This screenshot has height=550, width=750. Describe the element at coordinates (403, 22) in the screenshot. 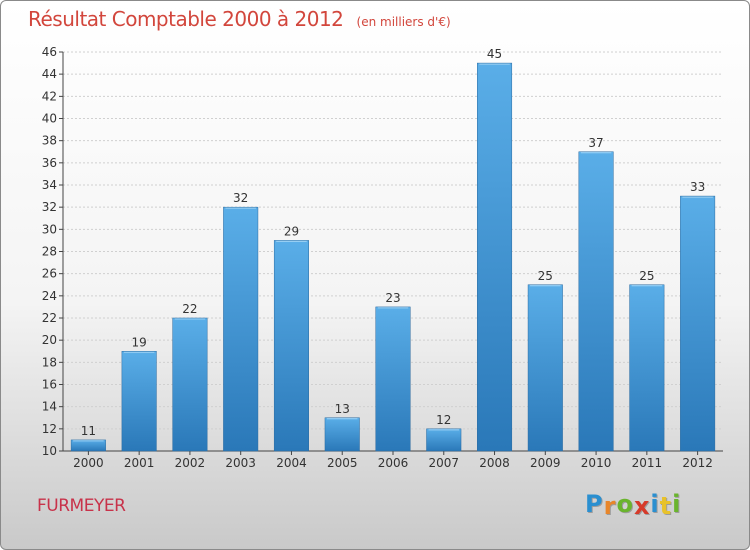

I see `chart-subtitle: (en milliers d'€)` at that location.